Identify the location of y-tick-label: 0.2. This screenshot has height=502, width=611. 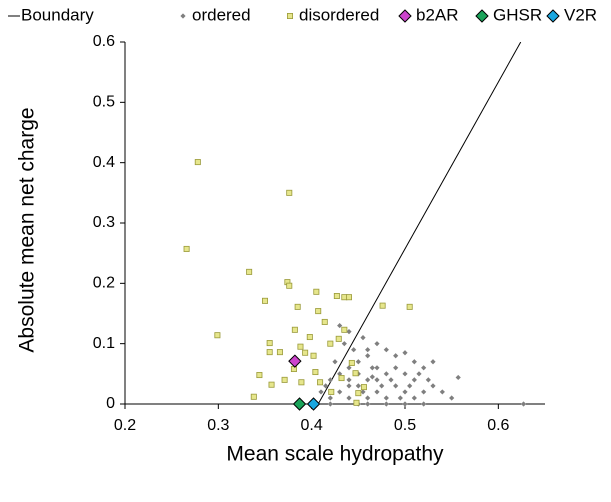
(104, 283).